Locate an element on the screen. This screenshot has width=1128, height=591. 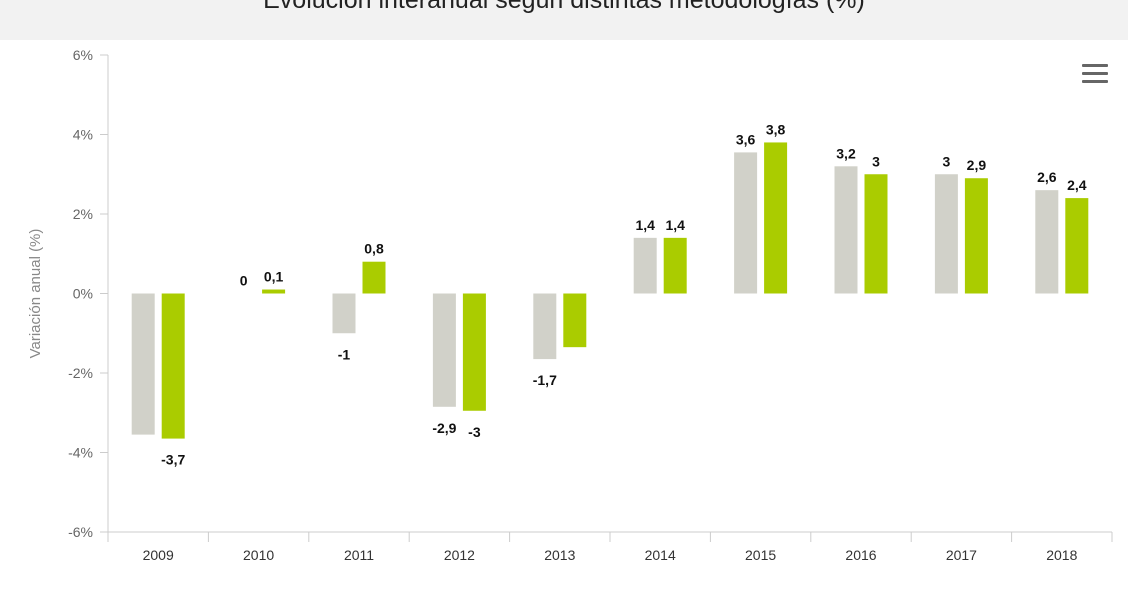
data-label-series-2: 1,4 is located at coordinates (675, 225).